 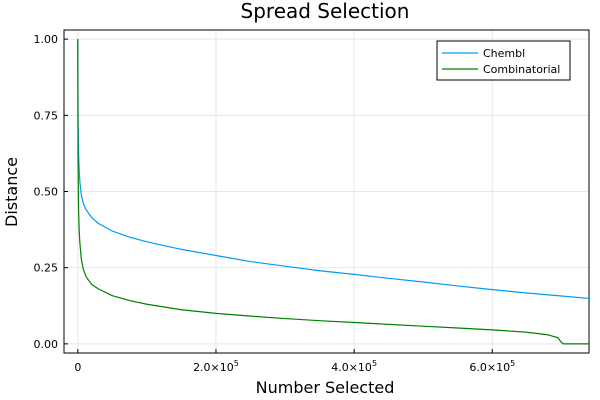 I want to click on y-axis-ticks: 0.00 0.25 0.50 0.75 1.00, so click(x=51, y=192).